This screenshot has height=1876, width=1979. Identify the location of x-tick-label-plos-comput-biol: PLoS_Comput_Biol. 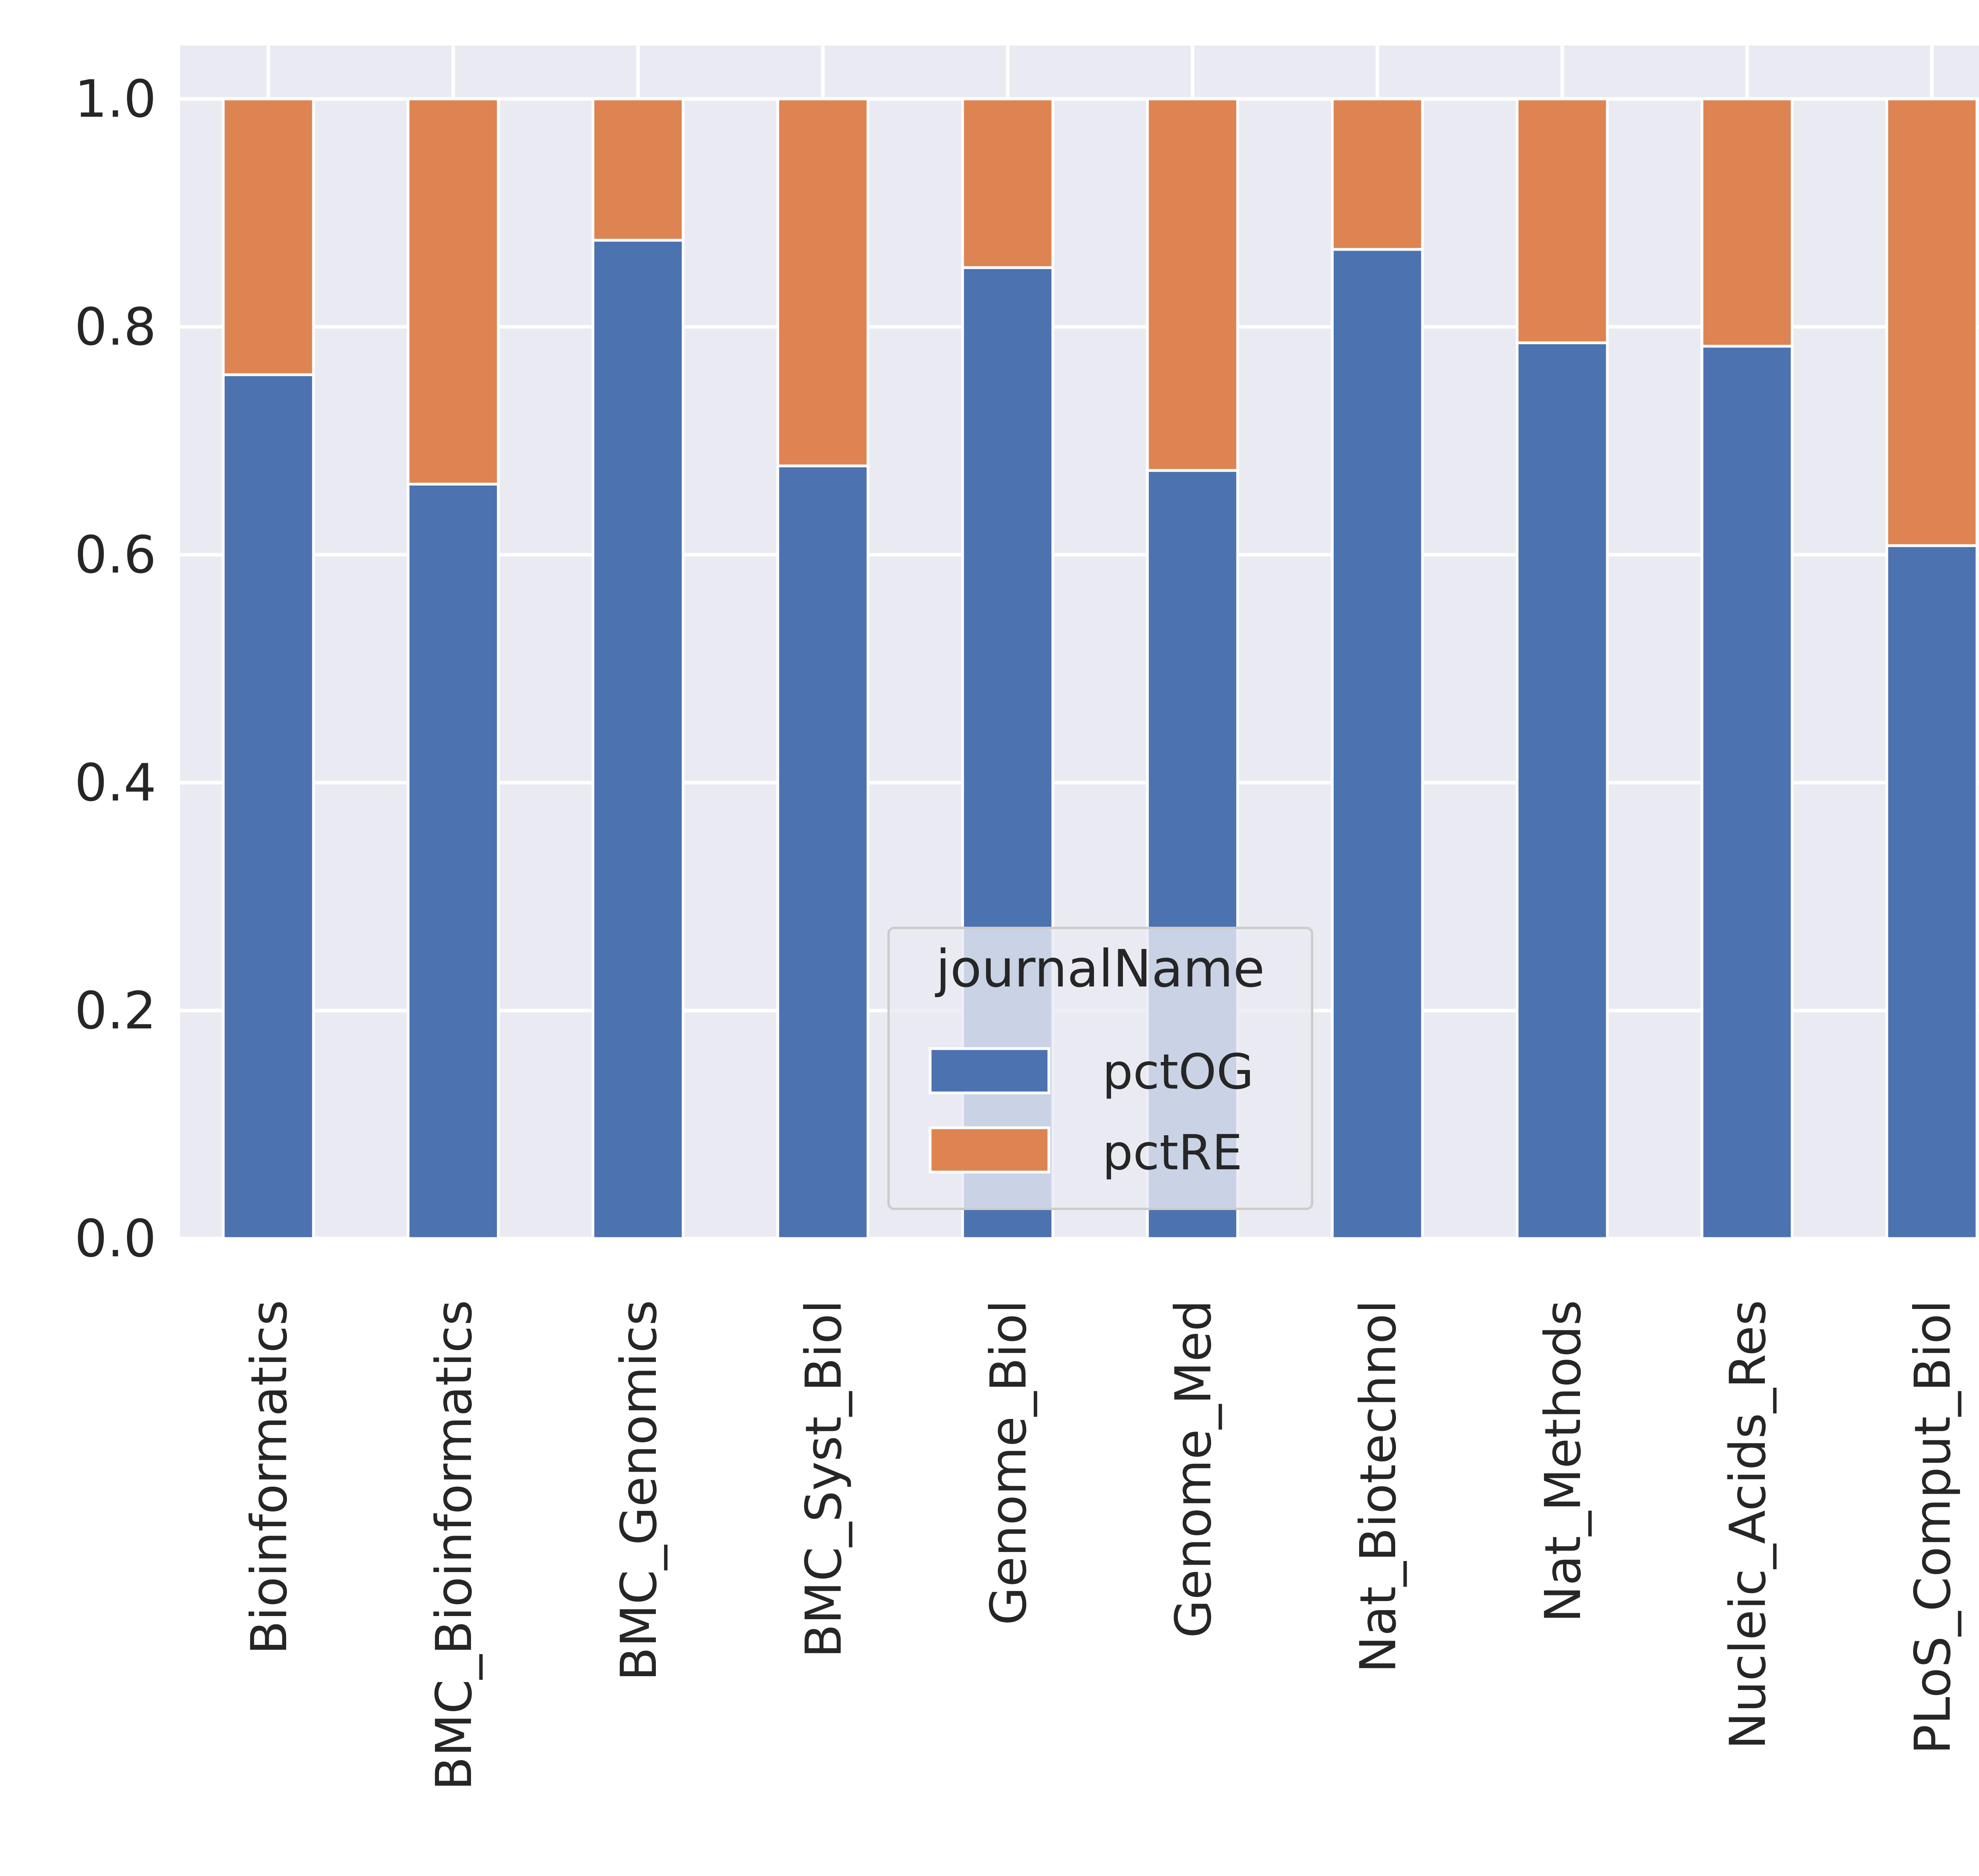
(1933, 1527).